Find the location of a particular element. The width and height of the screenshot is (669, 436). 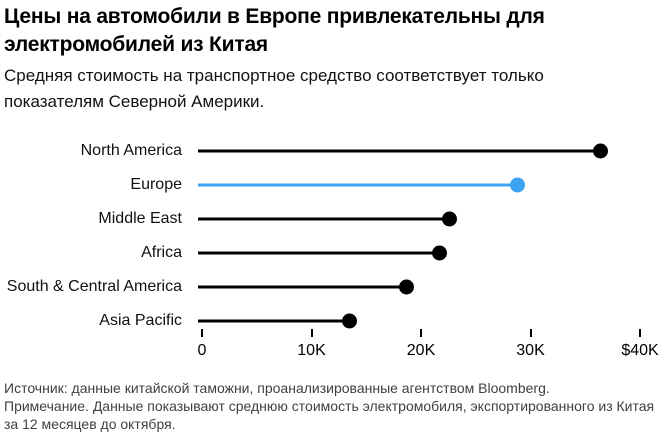

axis-tick-label: 10K is located at coordinates (311, 350).